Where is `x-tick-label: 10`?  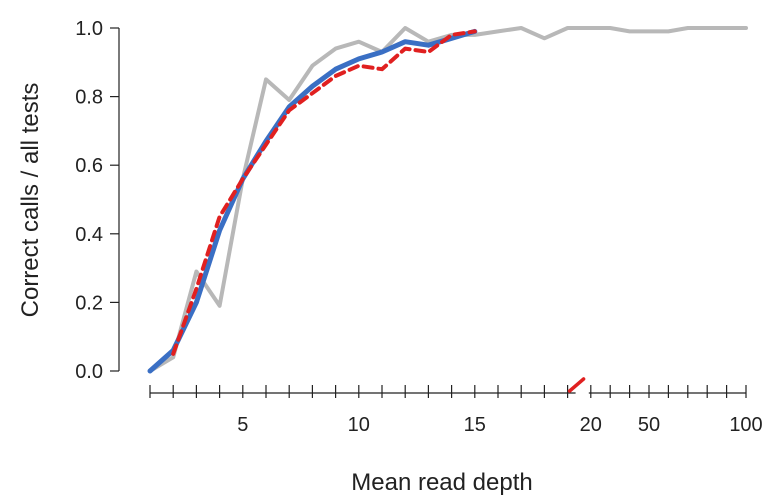 x-tick-label: 10 is located at coordinates (359, 425).